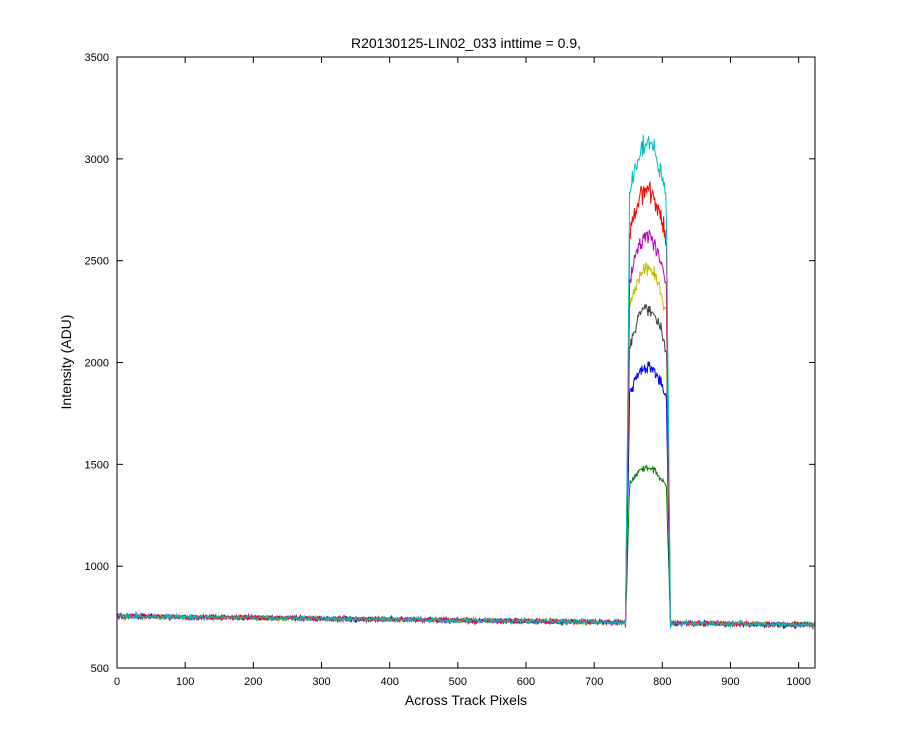  I want to click on x-axis-label: Across Track Pixels, so click(466, 700).